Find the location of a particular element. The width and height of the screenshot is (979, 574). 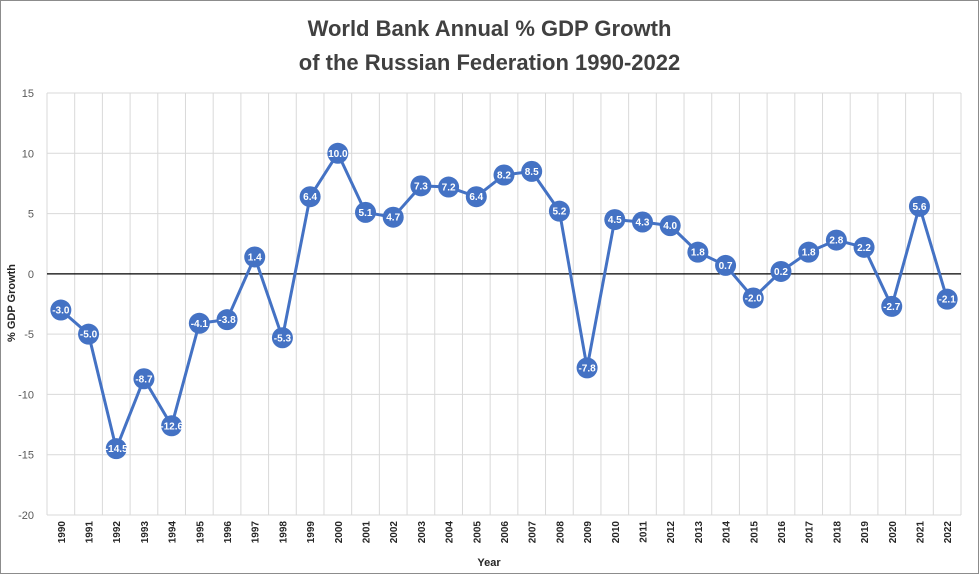

data-label: 5.1 is located at coordinates (366, 213).